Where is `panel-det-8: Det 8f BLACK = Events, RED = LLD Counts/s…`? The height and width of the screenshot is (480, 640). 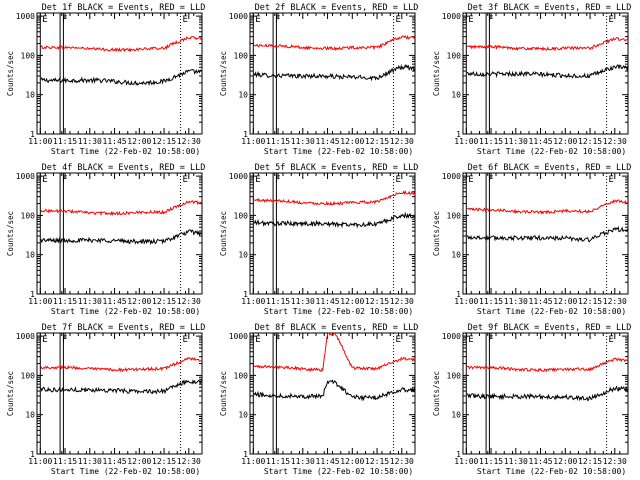 panel-det-8: Det 8f BLACK = Events, RED = LLD Counts/s… is located at coordinates (318, 399).